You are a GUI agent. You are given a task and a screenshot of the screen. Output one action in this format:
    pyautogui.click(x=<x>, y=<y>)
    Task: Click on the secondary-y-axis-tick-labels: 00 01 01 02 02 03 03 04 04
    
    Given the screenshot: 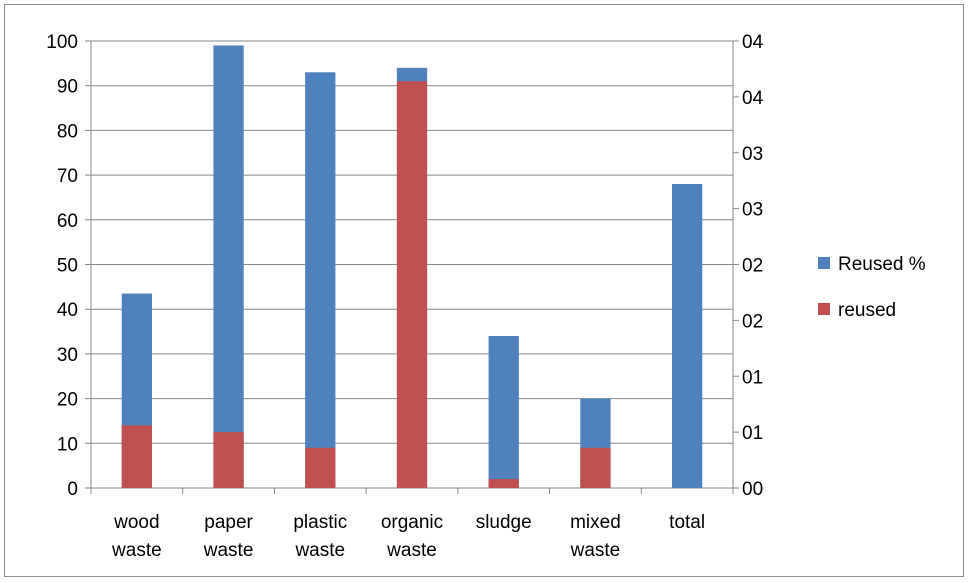 What is the action you would take?
    pyautogui.click(x=753, y=266)
    